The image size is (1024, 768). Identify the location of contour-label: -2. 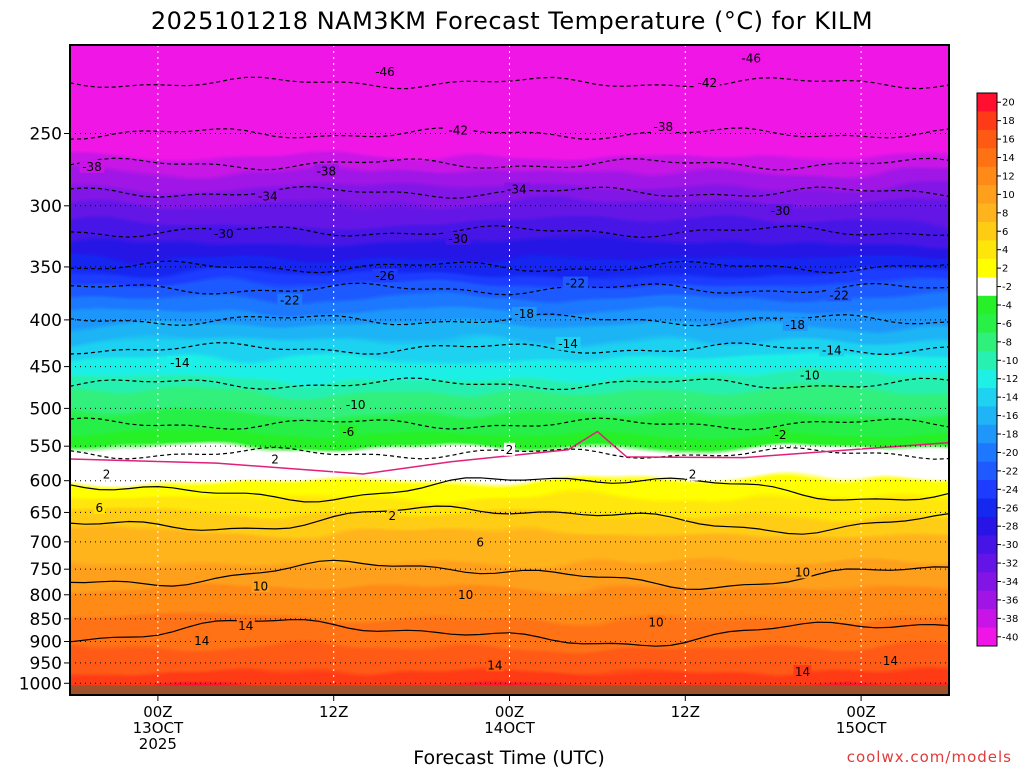
(780, 435).